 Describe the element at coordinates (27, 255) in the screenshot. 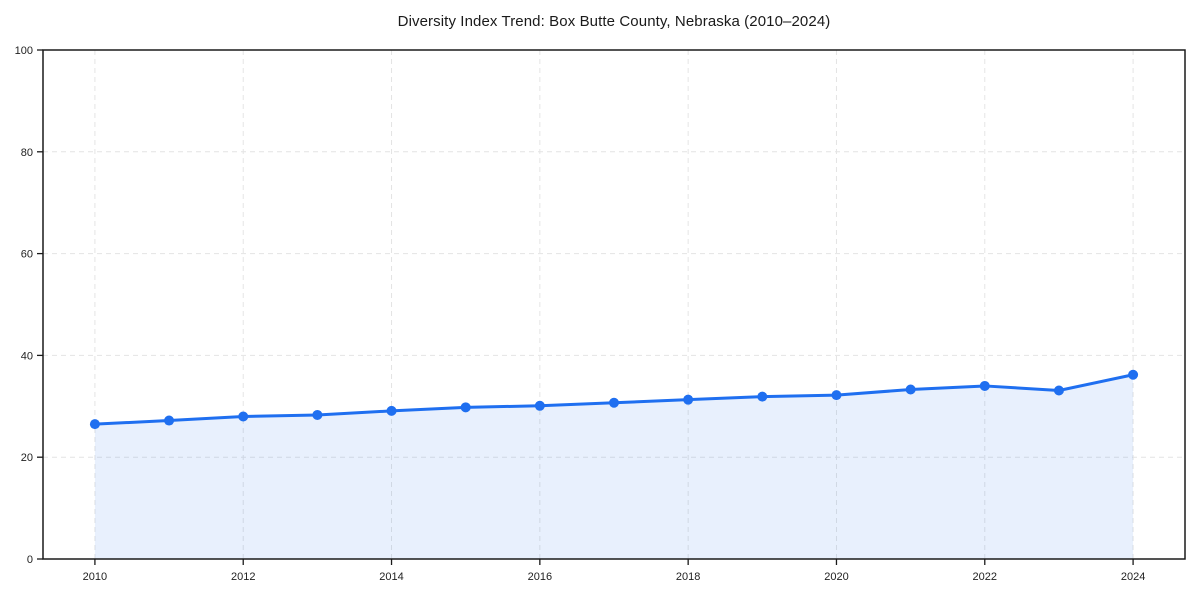

I see `y-tick-label: 60` at that location.